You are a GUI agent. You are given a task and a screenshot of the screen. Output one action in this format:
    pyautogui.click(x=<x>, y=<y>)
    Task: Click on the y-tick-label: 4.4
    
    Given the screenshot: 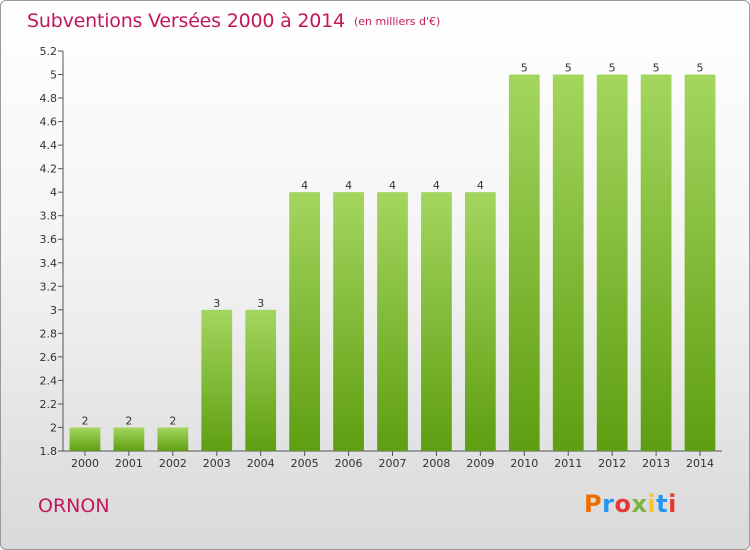 What is the action you would take?
    pyautogui.click(x=49, y=145)
    